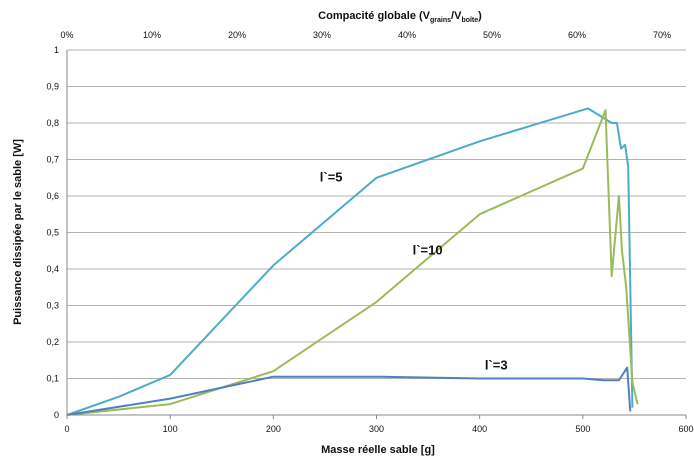 The height and width of the screenshot is (459, 694). I want to click on secondary-x-tick-label: 70%, so click(662, 35).